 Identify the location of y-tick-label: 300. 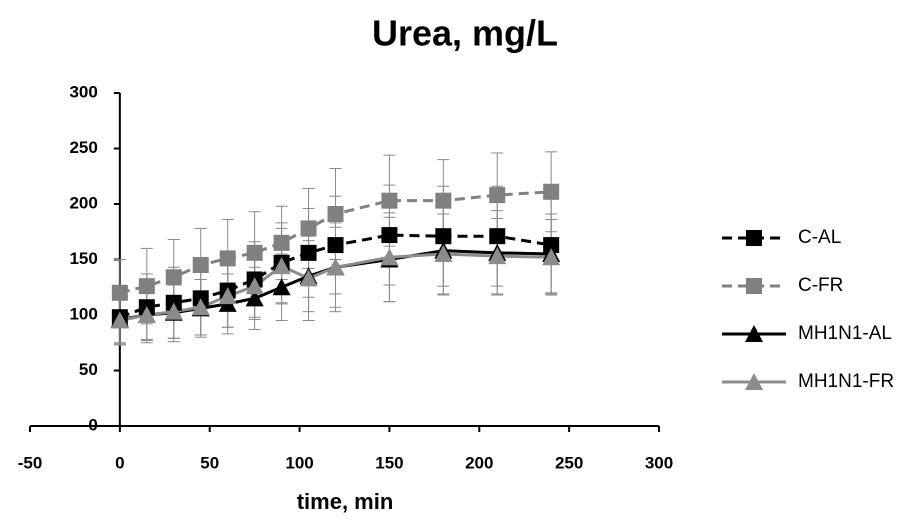
(83, 91).